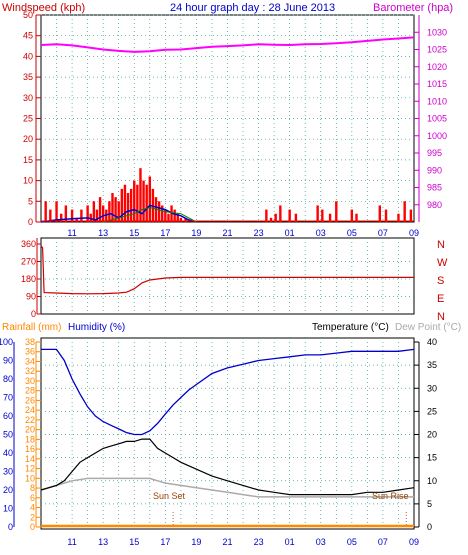  What do you see at coordinates (437, 32) in the screenshot?
I see `baro-tick-label: 1030` at bounding box center [437, 32].